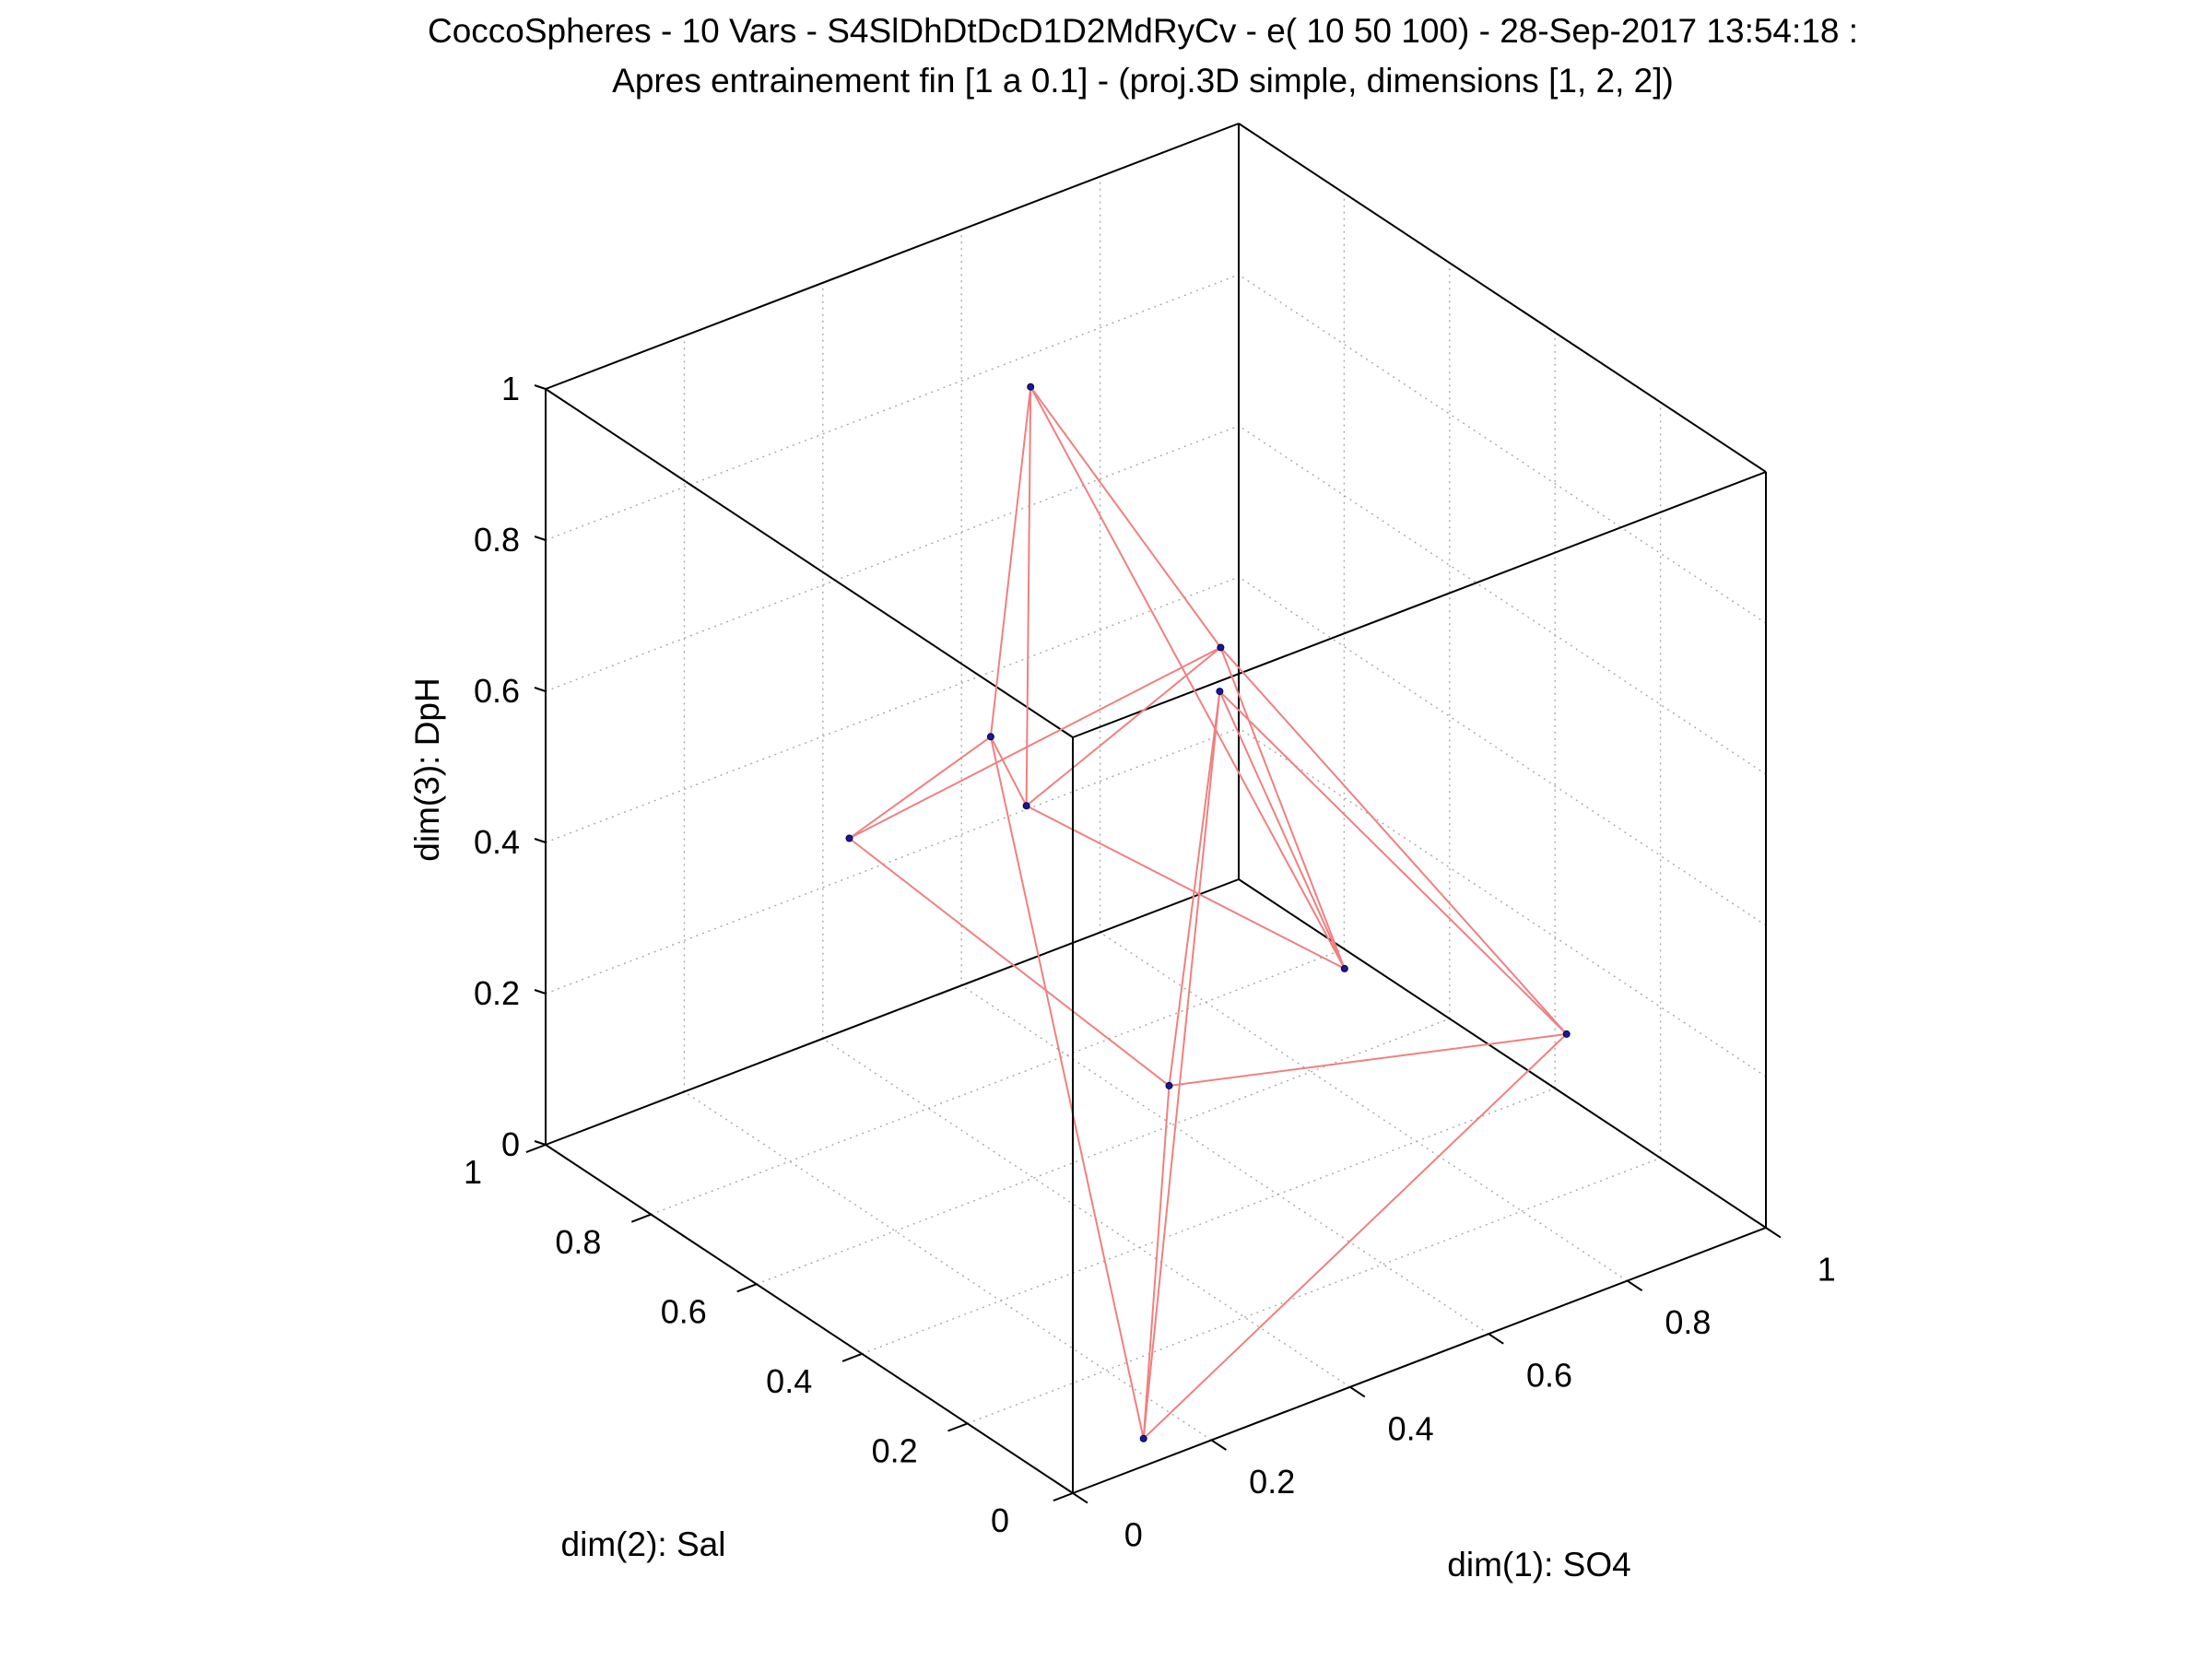 The image size is (2212, 1660). What do you see at coordinates (684, 1311) in the screenshot?
I see `y-tick-label: 0.6` at bounding box center [684, 1311].